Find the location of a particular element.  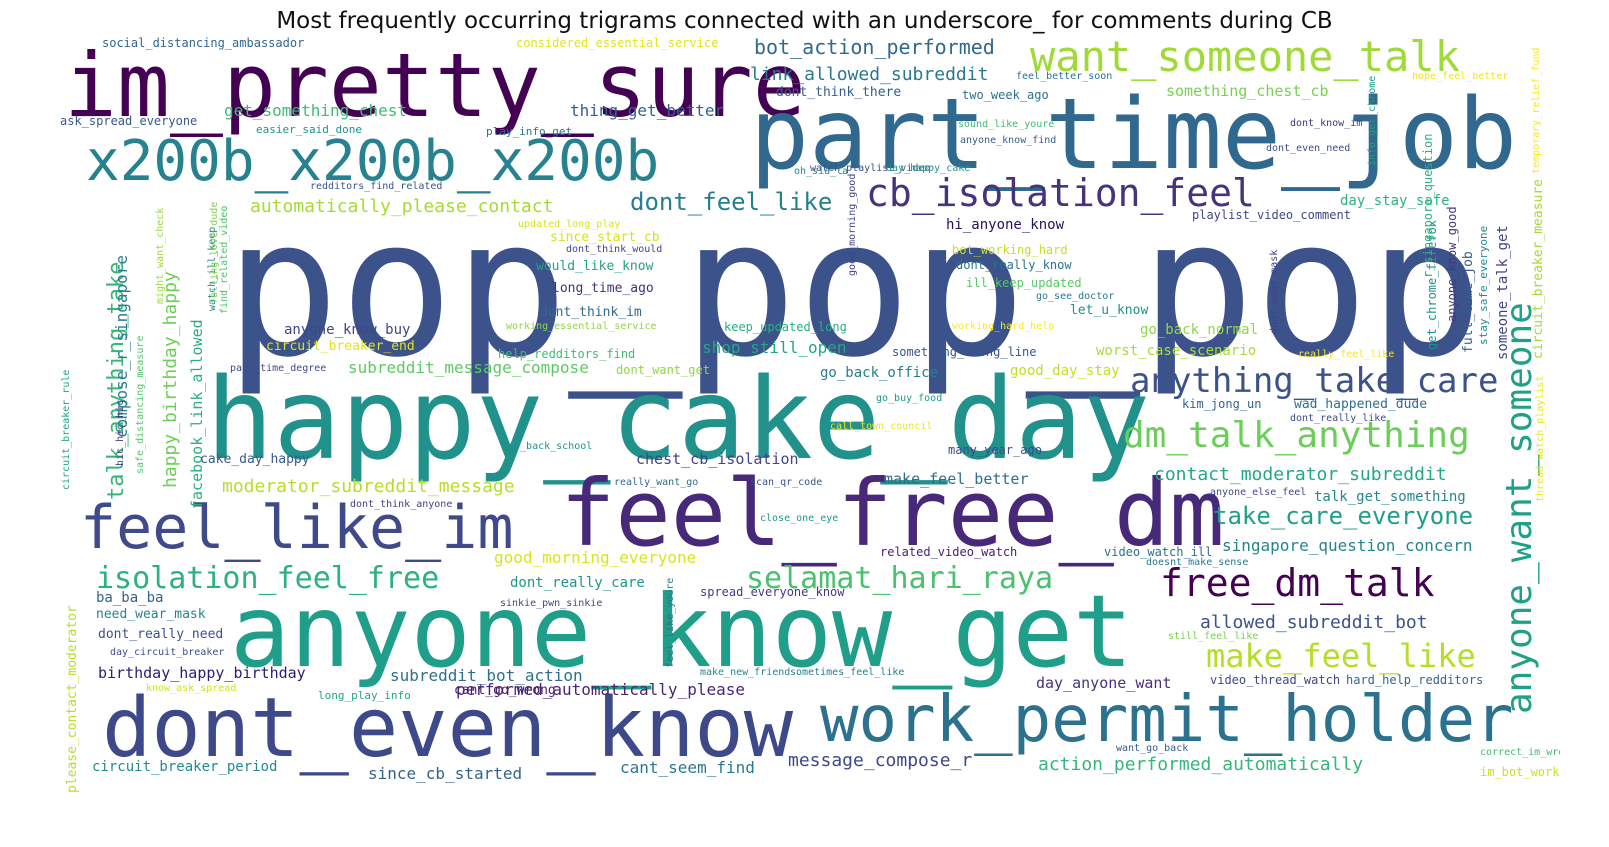

word-day-anyone-want: day_anyone_want is located at coordinates (1104, 683).